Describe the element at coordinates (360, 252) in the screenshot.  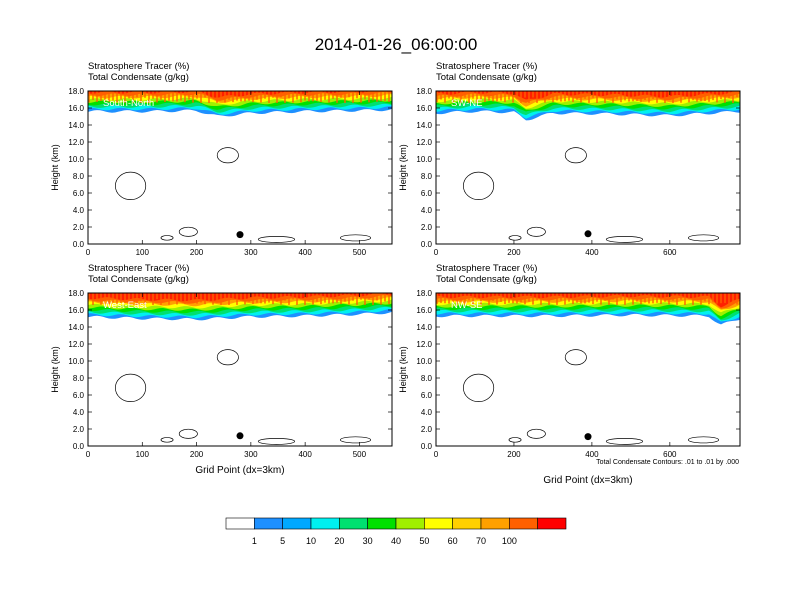
I see `x-tick-label: 500` at that location.